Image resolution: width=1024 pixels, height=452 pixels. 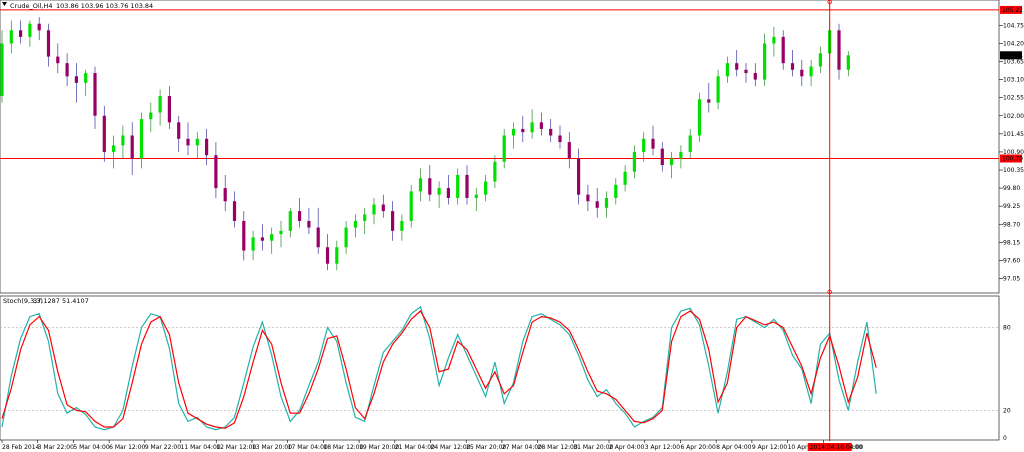 I want to click on crosshair-top-handle, so click(x=829, y=2).